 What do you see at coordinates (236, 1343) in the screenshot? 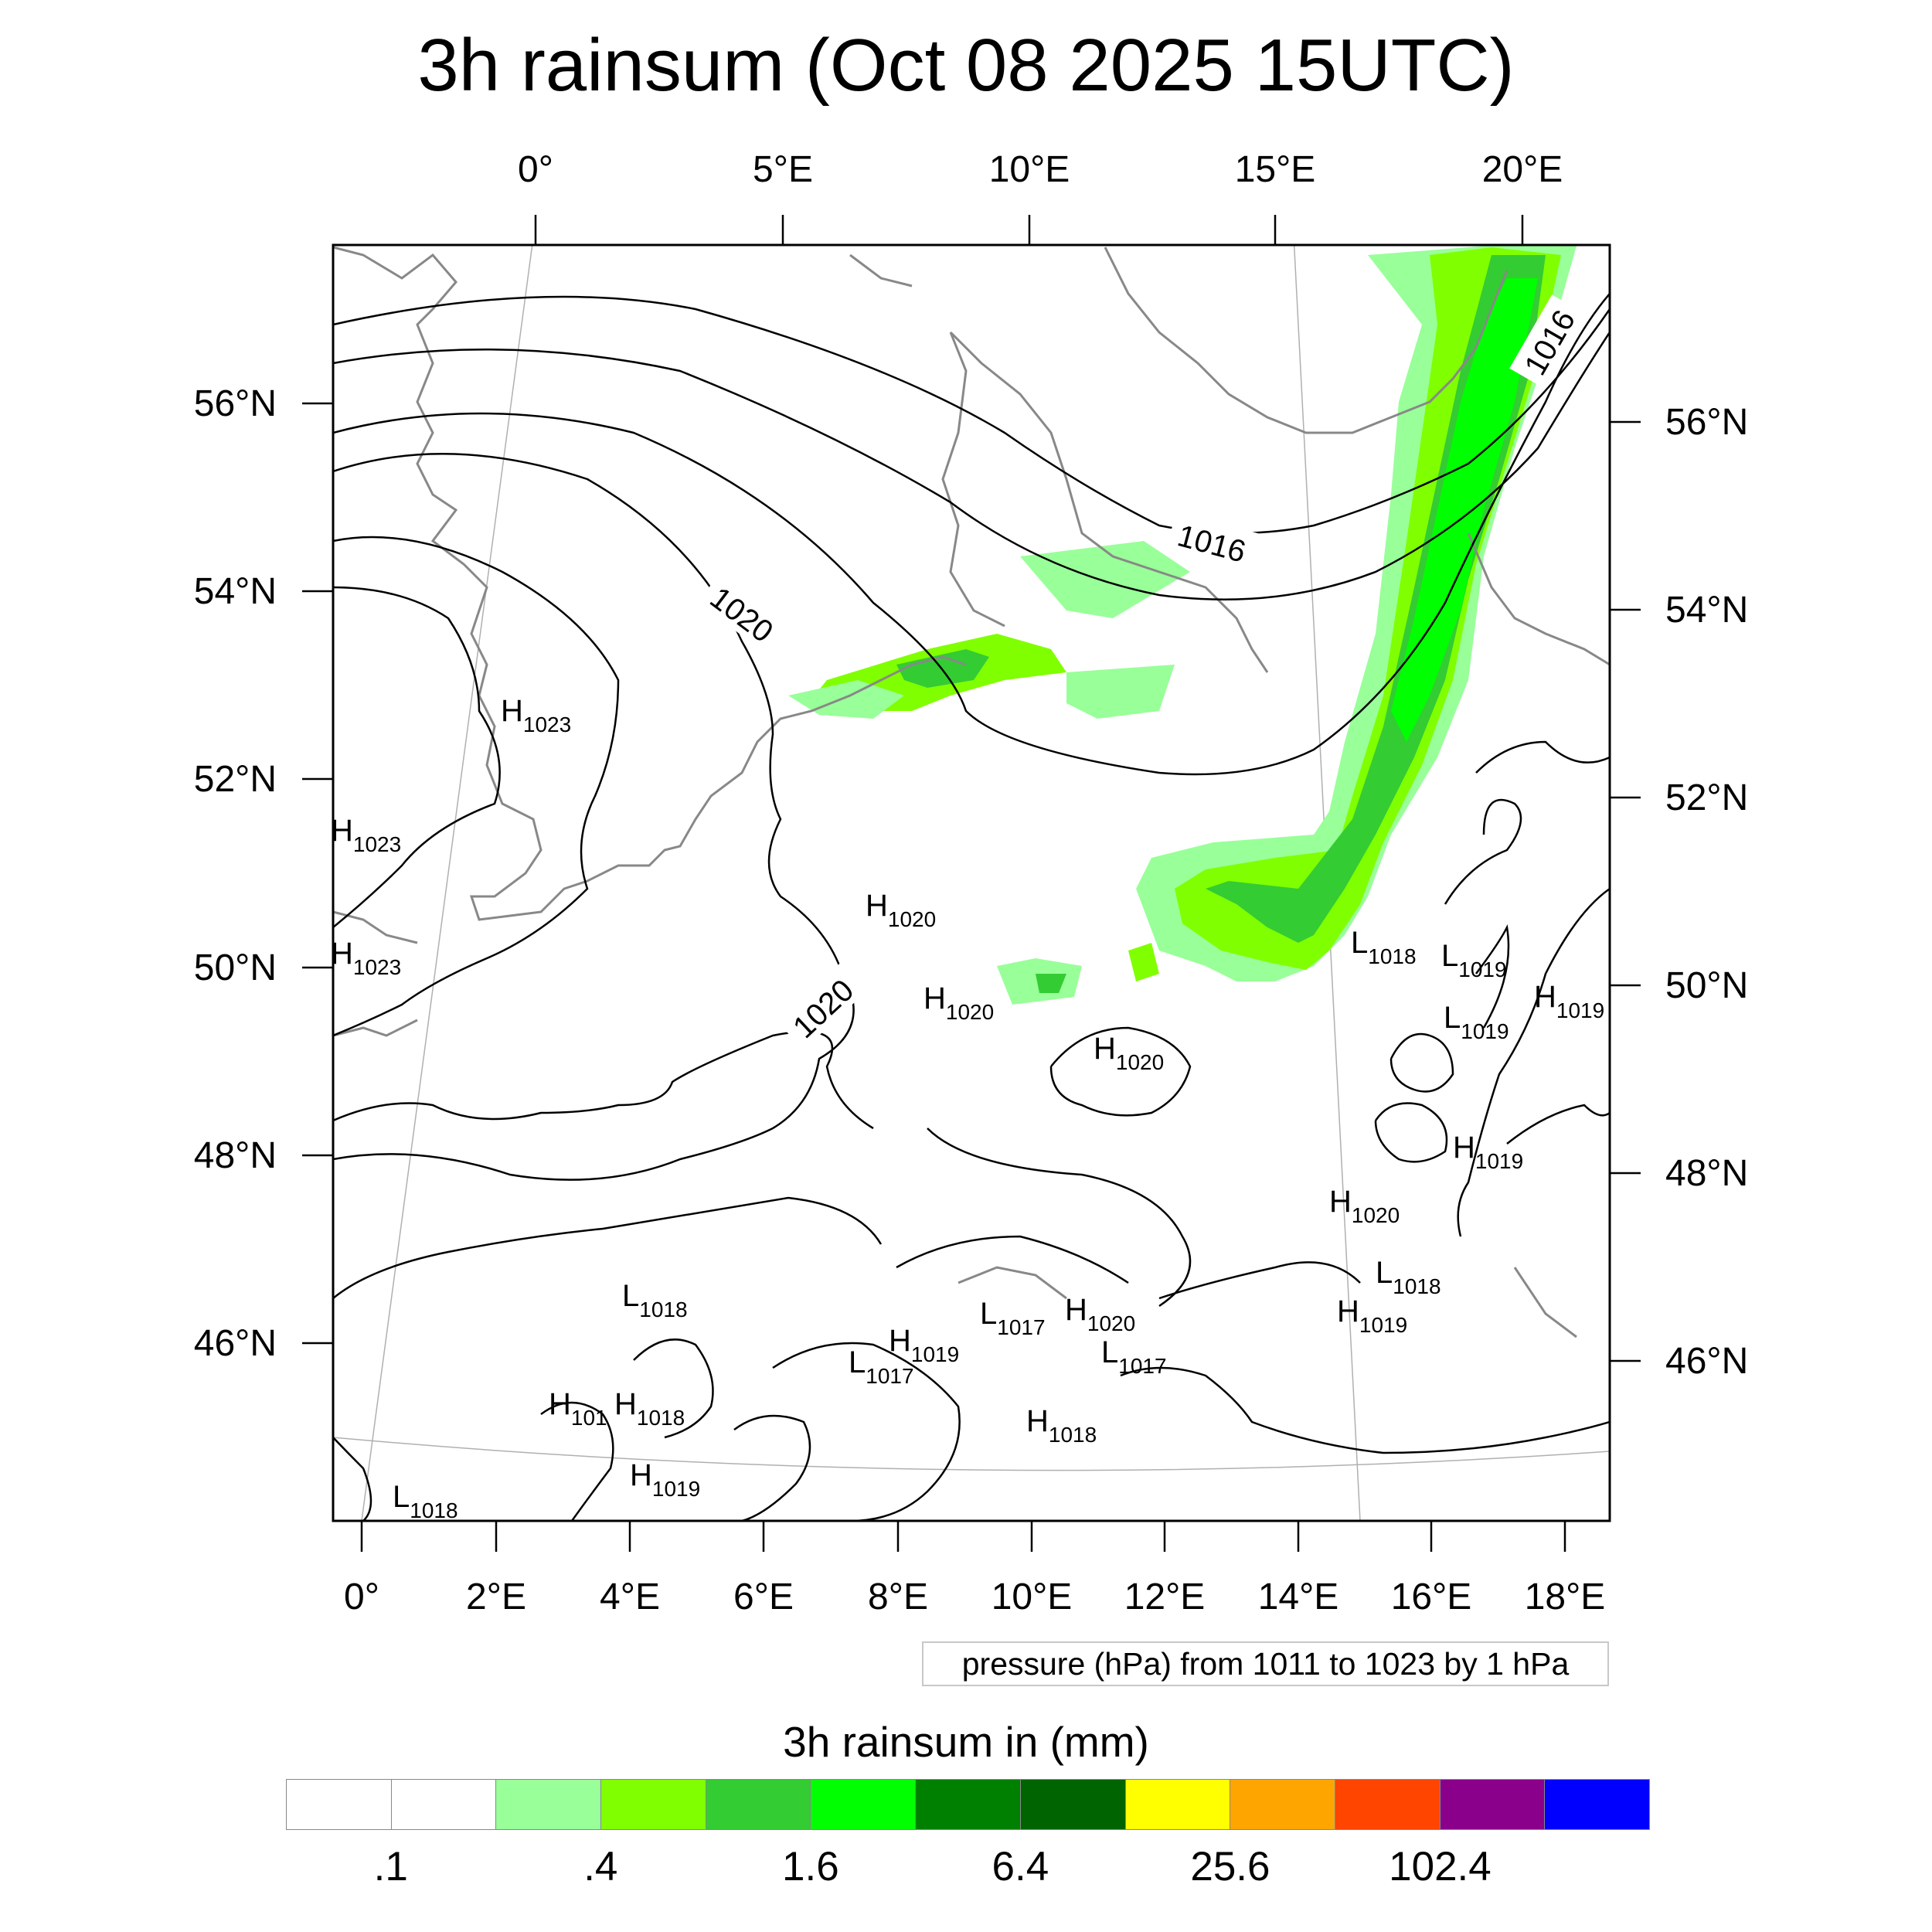
I see `left-lat-label: 46°N` at bounding box center [236, 1343].